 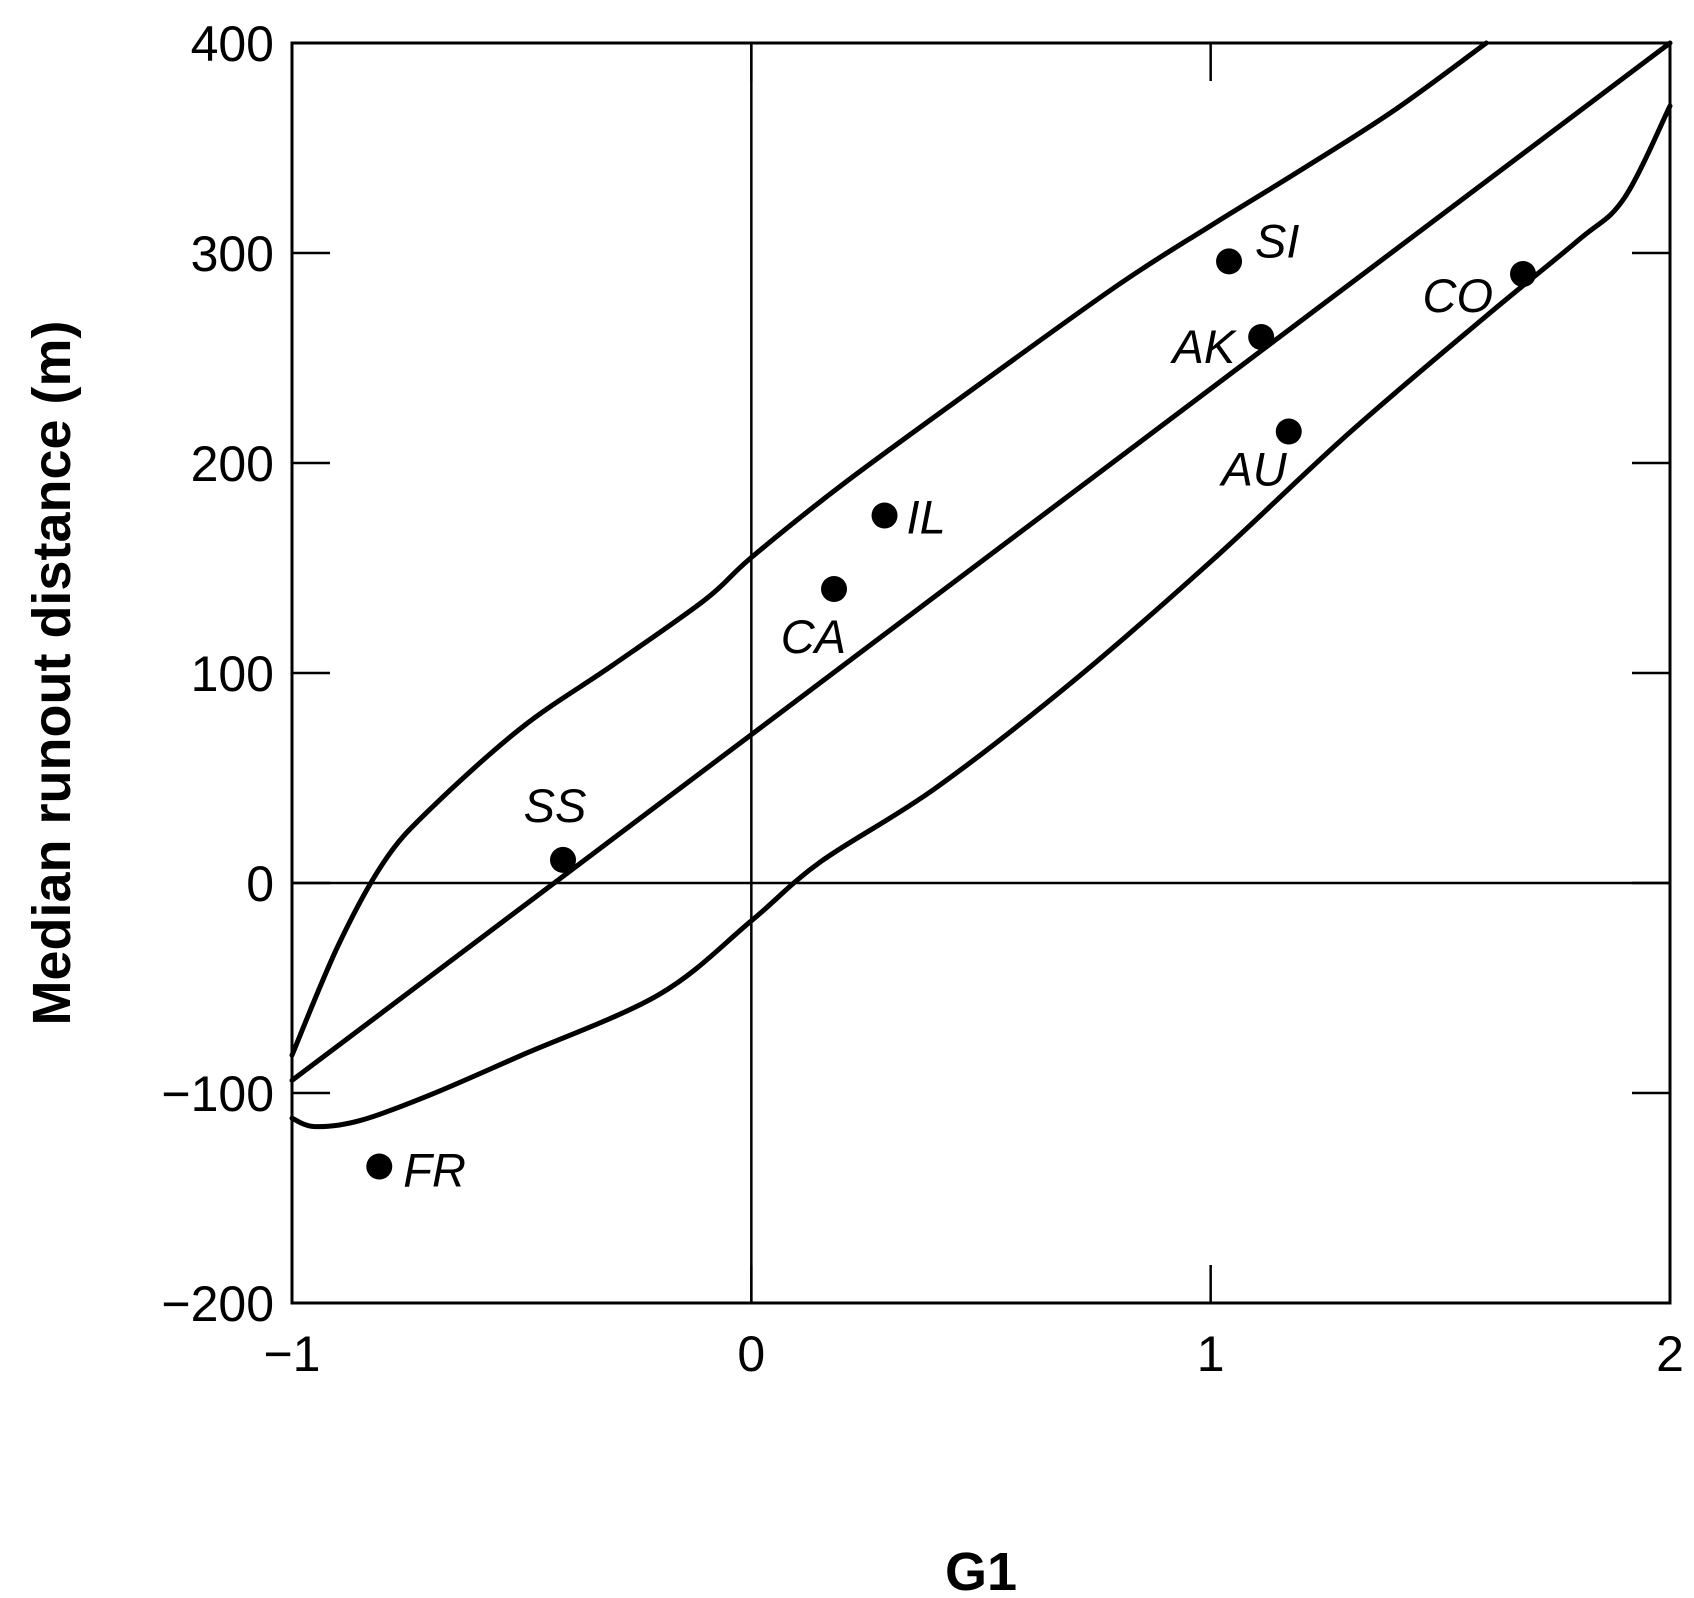 What do you see at coordinates (555, 805) in the screenshot?
I see `data-label-ss: SS` at bounding box center [555, 805].